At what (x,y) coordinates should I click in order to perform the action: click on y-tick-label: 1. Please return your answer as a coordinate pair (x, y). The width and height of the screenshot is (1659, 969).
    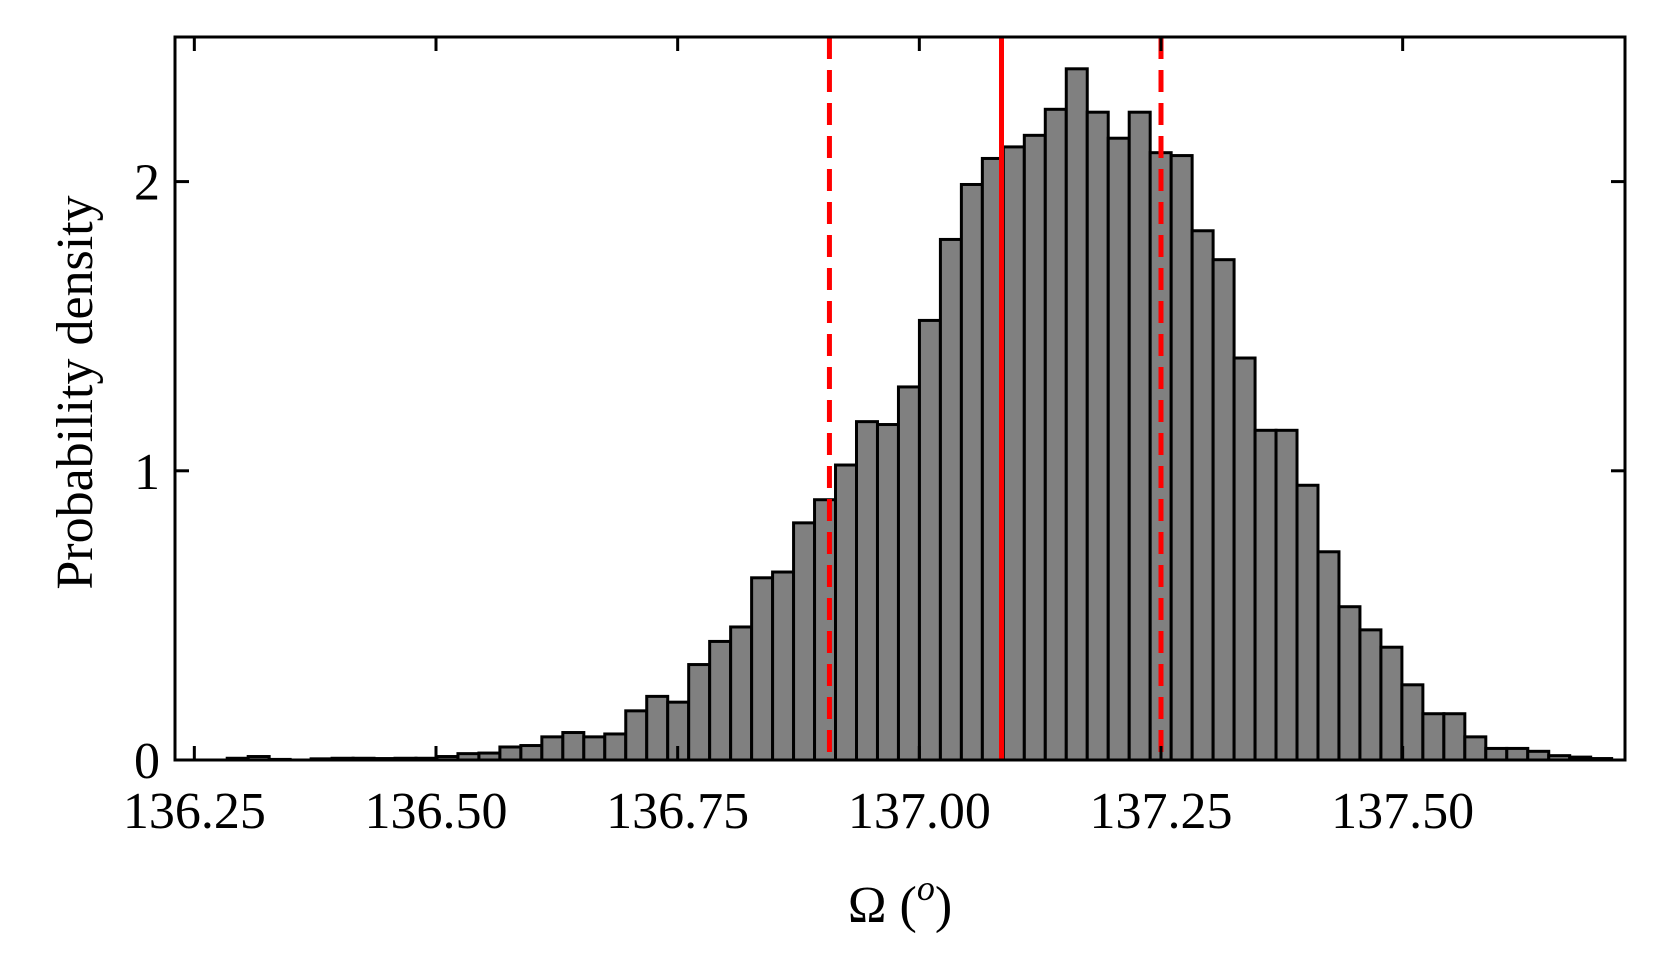
    Looking at the image, I should click on (147, 472).